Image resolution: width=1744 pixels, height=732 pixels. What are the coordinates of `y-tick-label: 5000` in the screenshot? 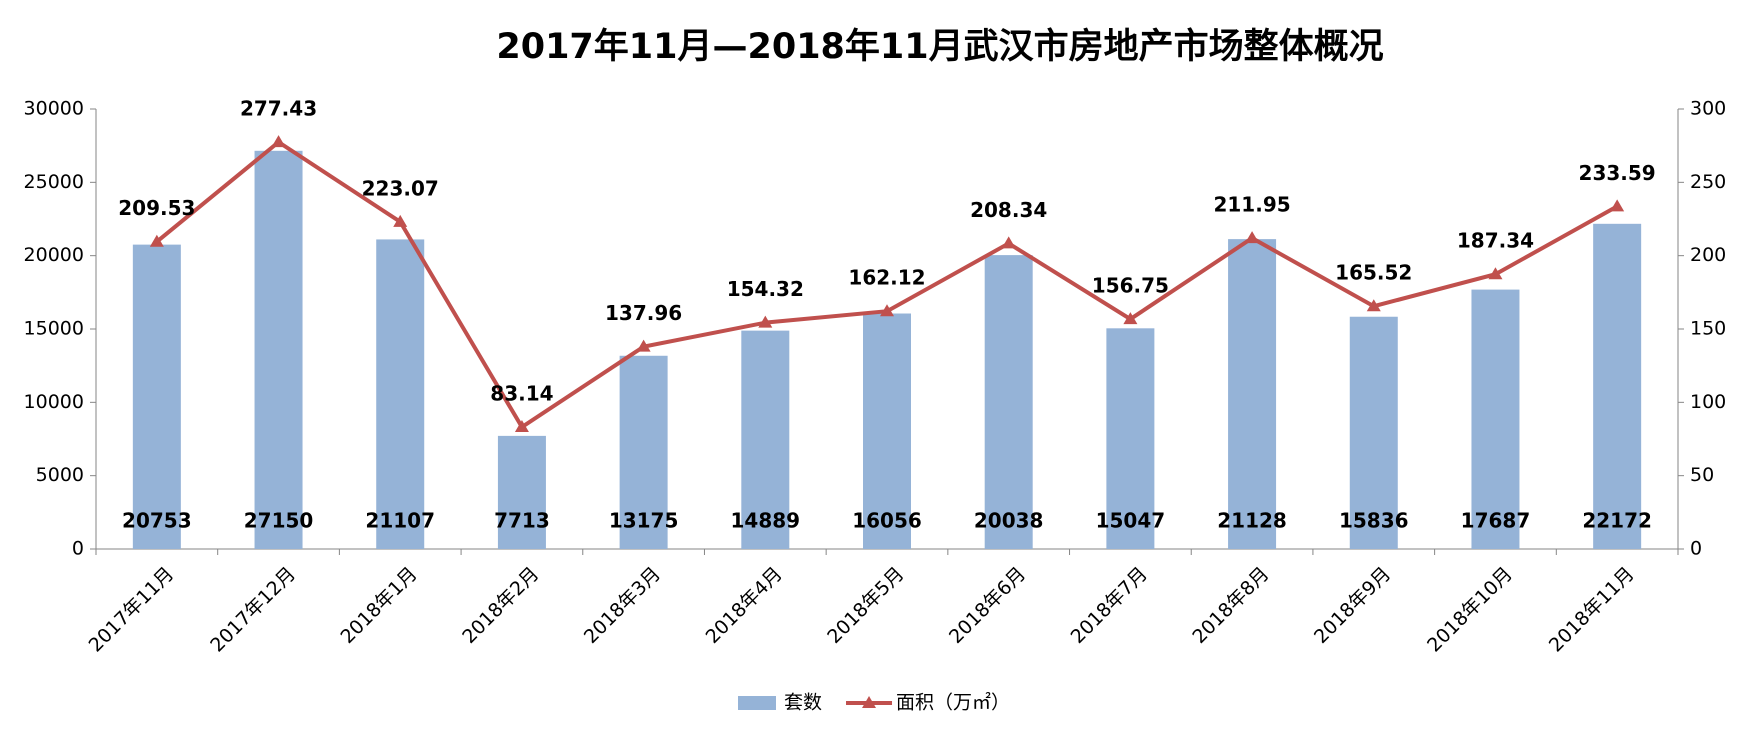 It's located at (60, 475).